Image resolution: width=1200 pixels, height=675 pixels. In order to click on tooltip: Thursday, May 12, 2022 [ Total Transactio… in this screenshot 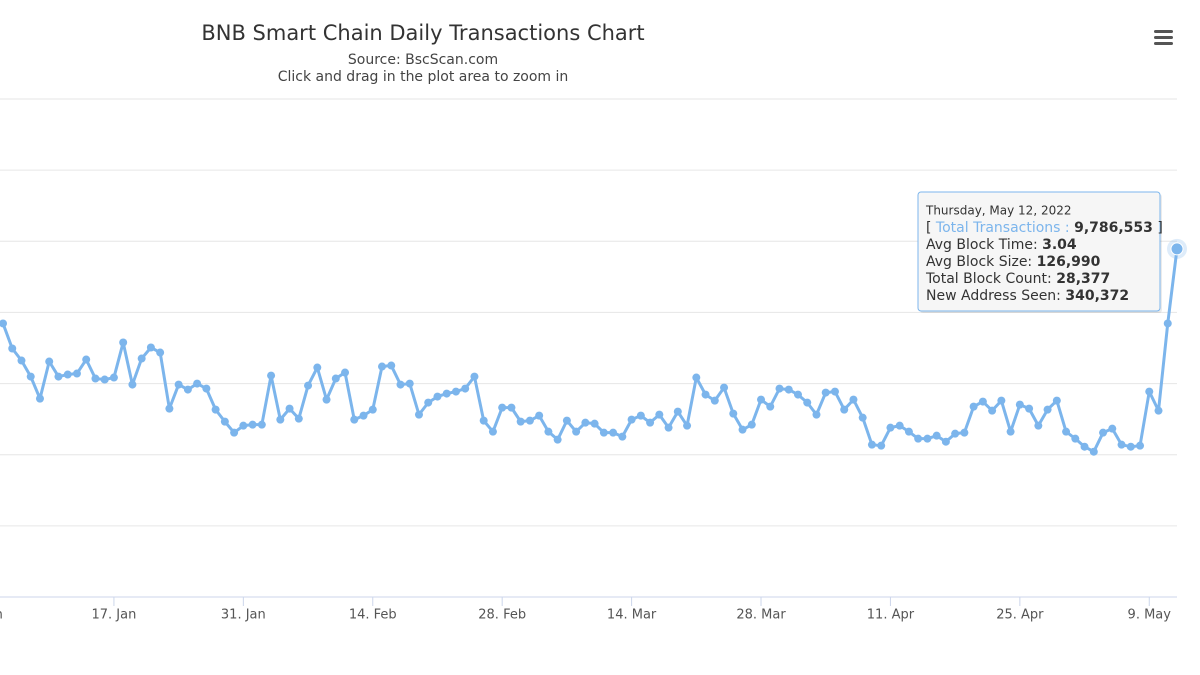, I will do `click(1040, 252)`.